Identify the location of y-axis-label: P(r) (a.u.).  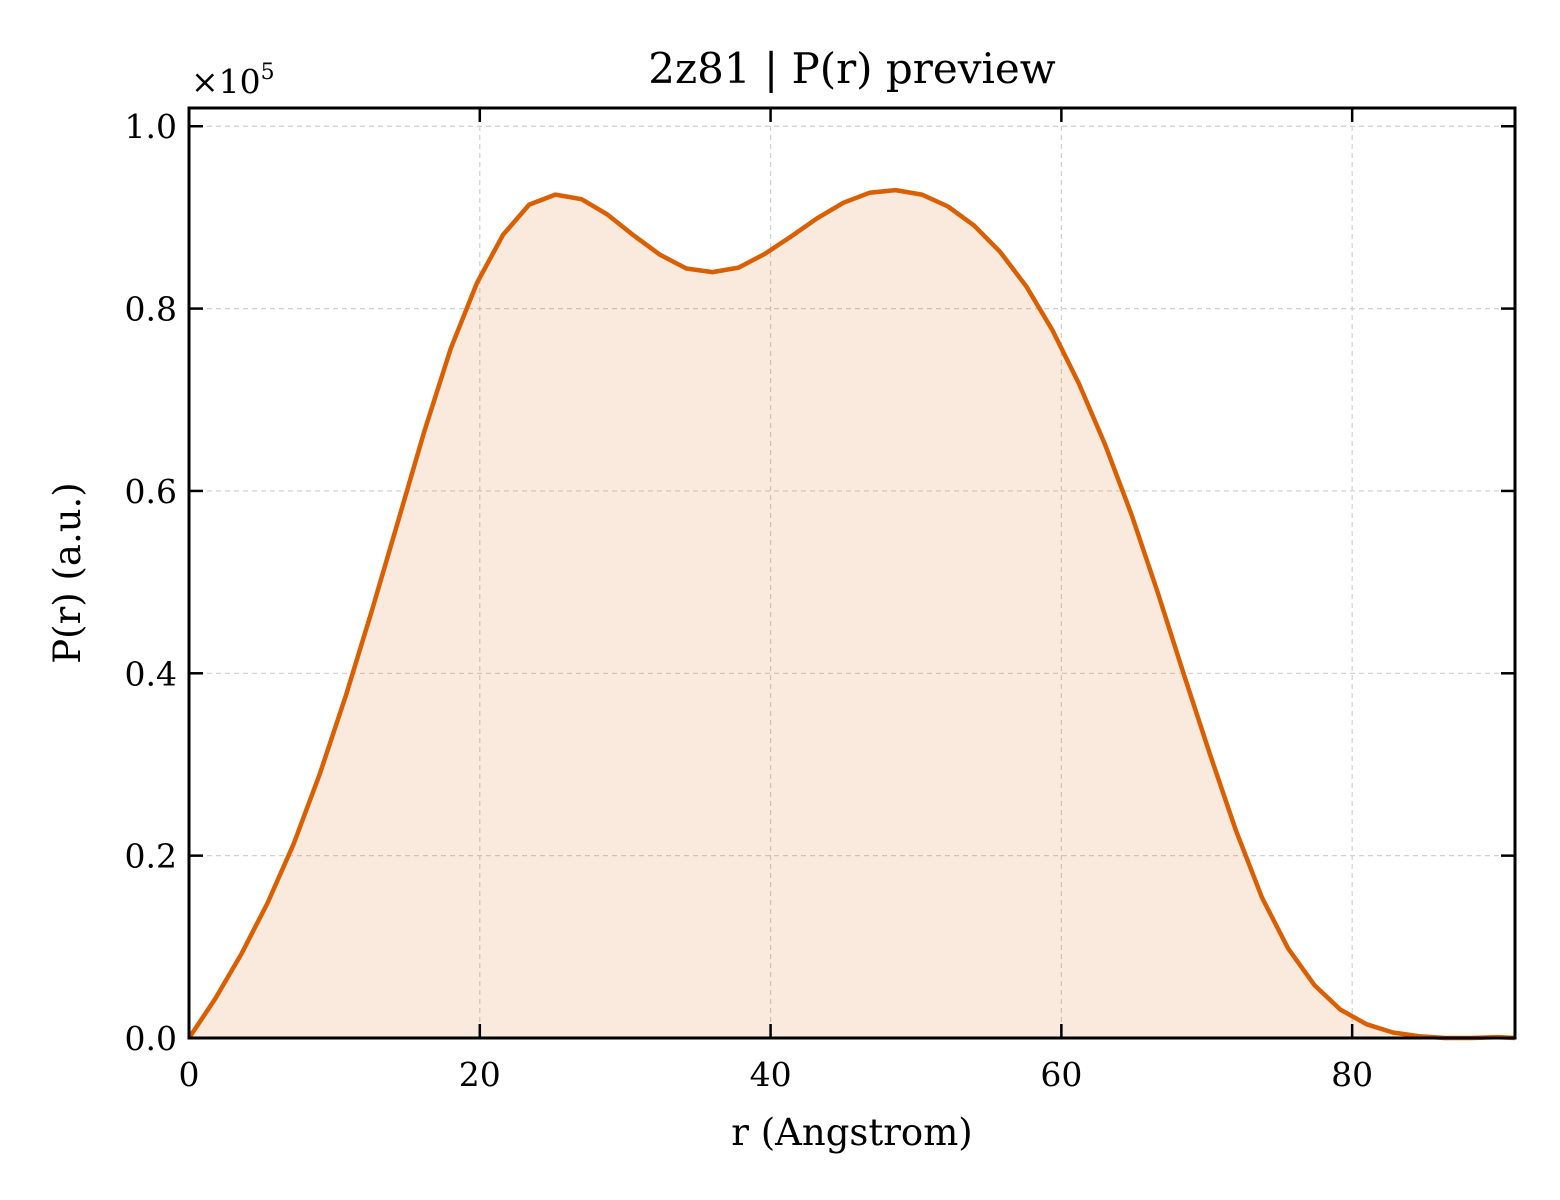
(67, 573).